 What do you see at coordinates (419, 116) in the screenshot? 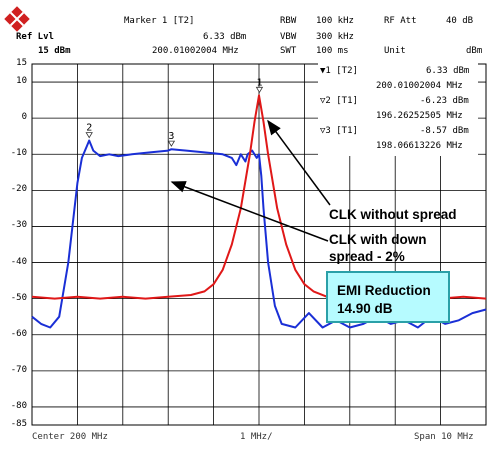
I see `marker-2-freq: 196.26252505 MHz` at bounding box center [419, 116].